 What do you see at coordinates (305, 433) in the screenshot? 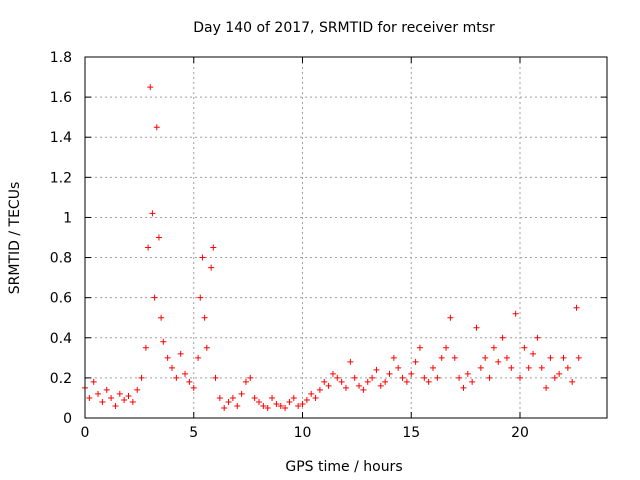
I see `x-tick-labels: 0 5 10 15 20` at bounding box center [305, 433].